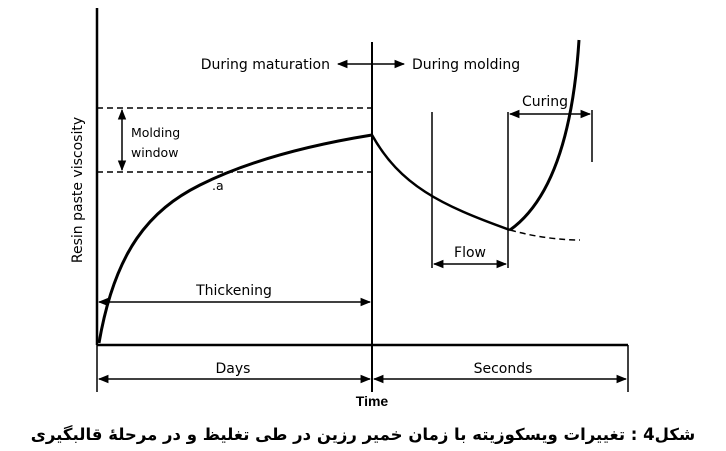 This screenshot has height=451, width=726. What do you see at coordinates (233, 369) in the screenshot?
I see `days-label: Days` at bounding box center [233, 369].